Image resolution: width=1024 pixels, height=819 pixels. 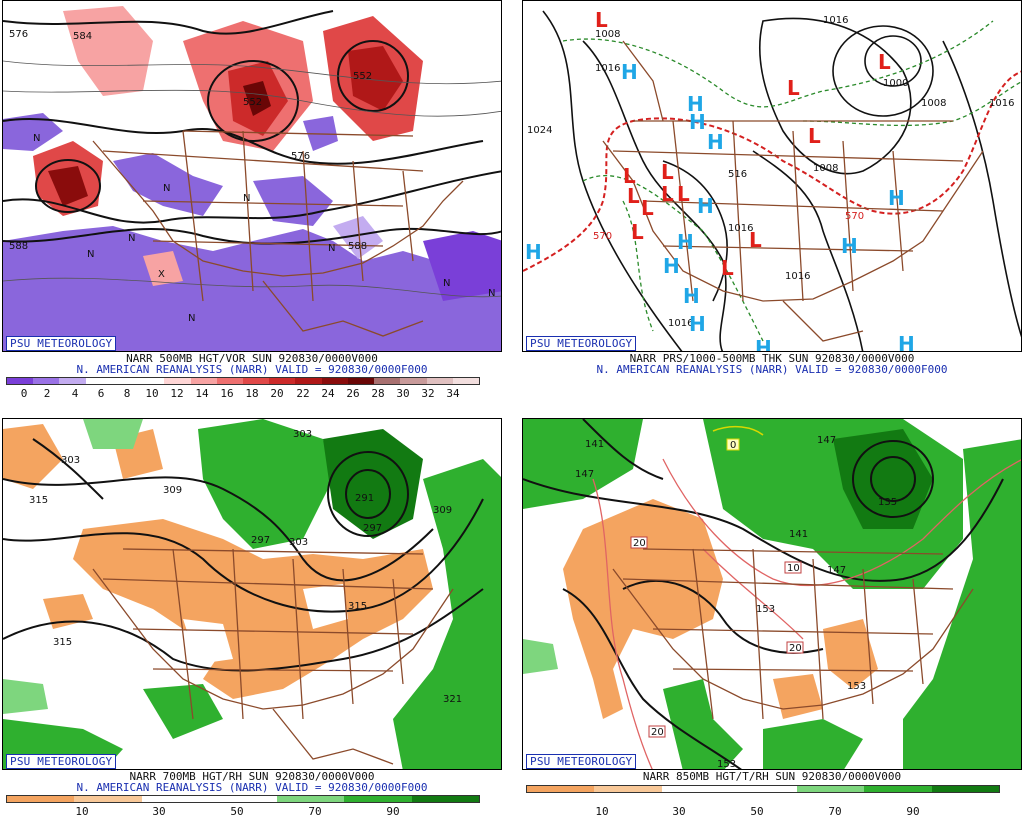 What do you see at coordinates (393, 811) in the screenshot?
I see `colorbar-tick: 90` at bounding box center [393, 811].